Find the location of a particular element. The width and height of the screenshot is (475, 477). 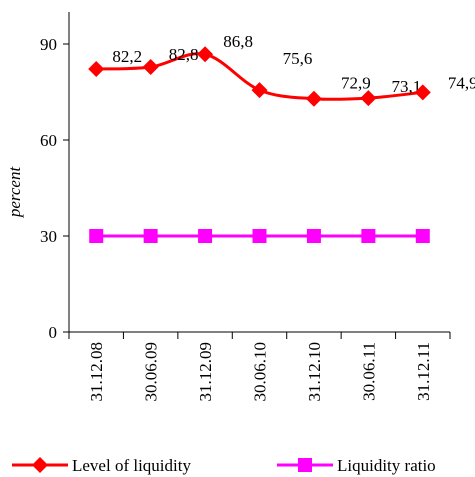

series-level-of-liquidity: 82,2 82,8 86,8 75,6 72,9 73,1 74,9 is located at coordinates (281, 69).